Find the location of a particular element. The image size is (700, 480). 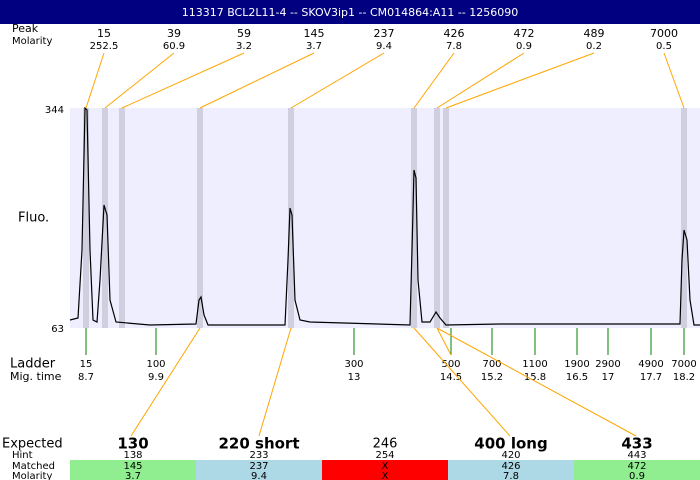

cell-molarity: 7.8 is located at coordinates (511, 475).